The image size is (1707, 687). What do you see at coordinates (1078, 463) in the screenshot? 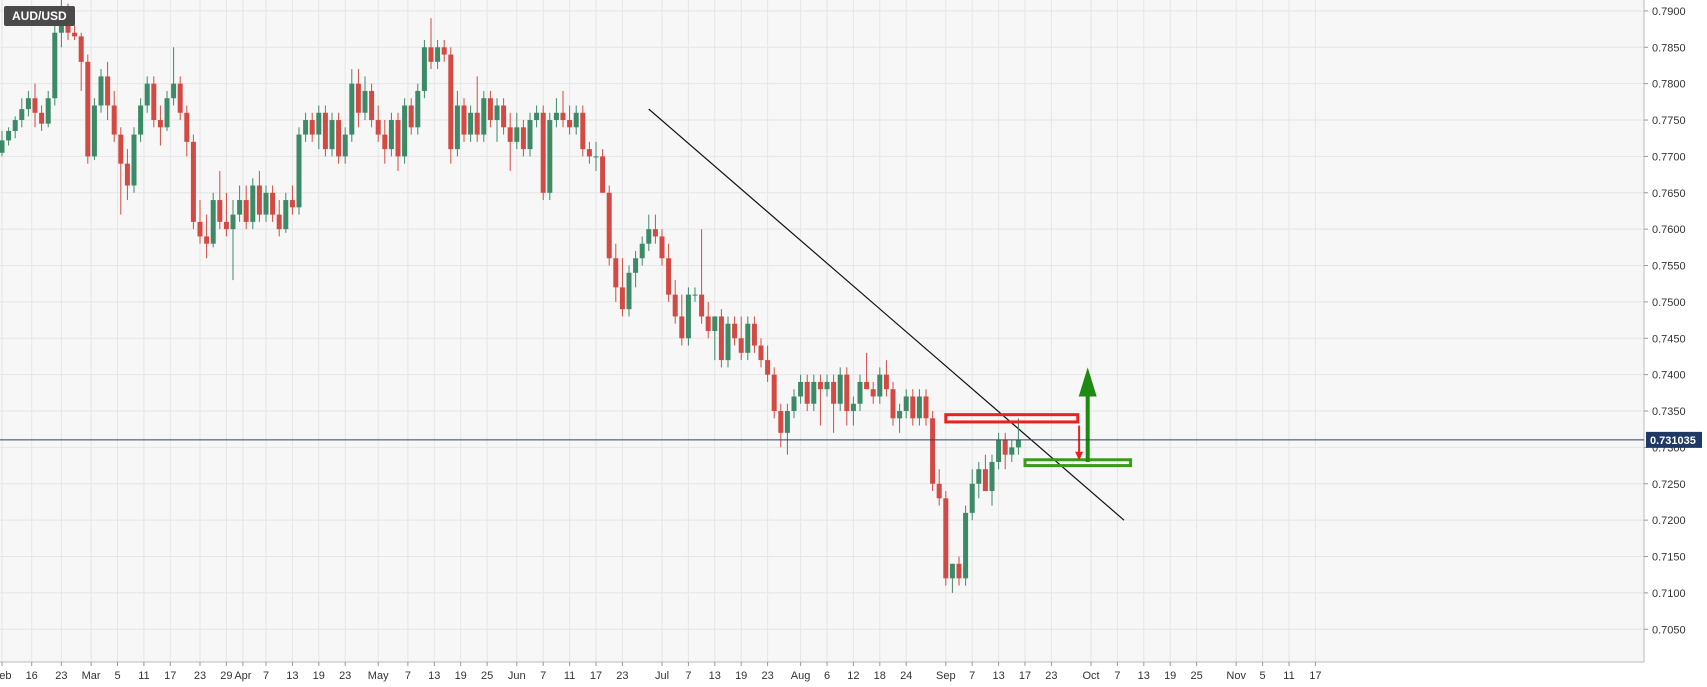
I see `support-zone-box` at bounding box center [1078, 463].